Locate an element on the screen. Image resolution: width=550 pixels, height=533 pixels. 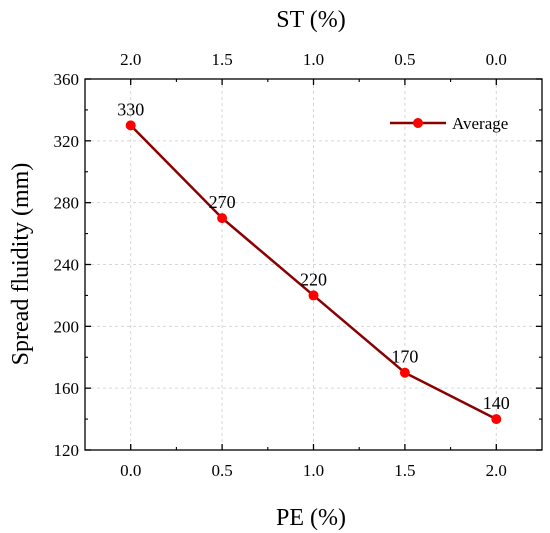
x2-tick-label: 2.0 is located at coordinates (130, 59).